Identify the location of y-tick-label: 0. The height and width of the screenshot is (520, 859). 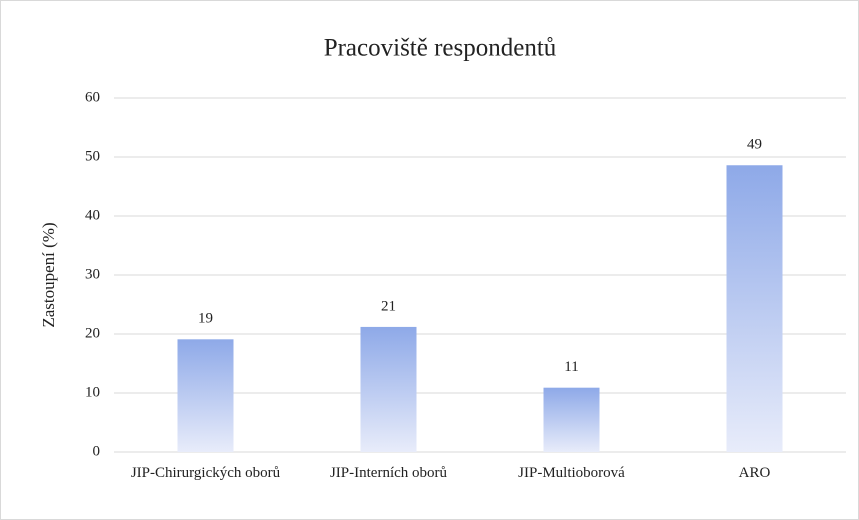
(97, 451).